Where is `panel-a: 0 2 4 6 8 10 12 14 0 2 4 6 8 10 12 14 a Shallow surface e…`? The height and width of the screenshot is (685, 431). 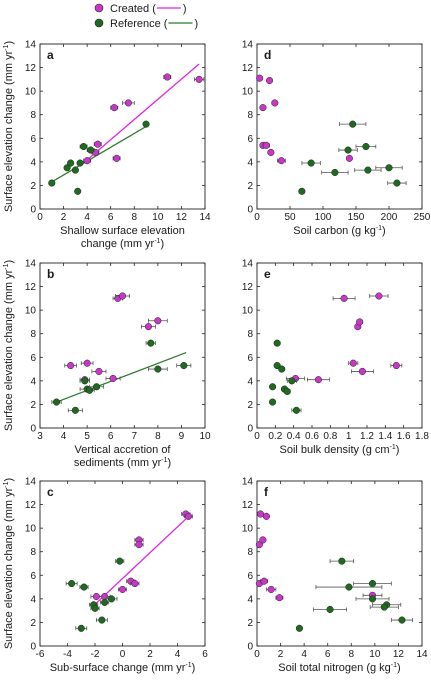
panel-a: 0 2 4 6 8 10 12 14 0 2 4 6 8 10 12 14 a Shallow surface e… is located at coordinates (107, 145).